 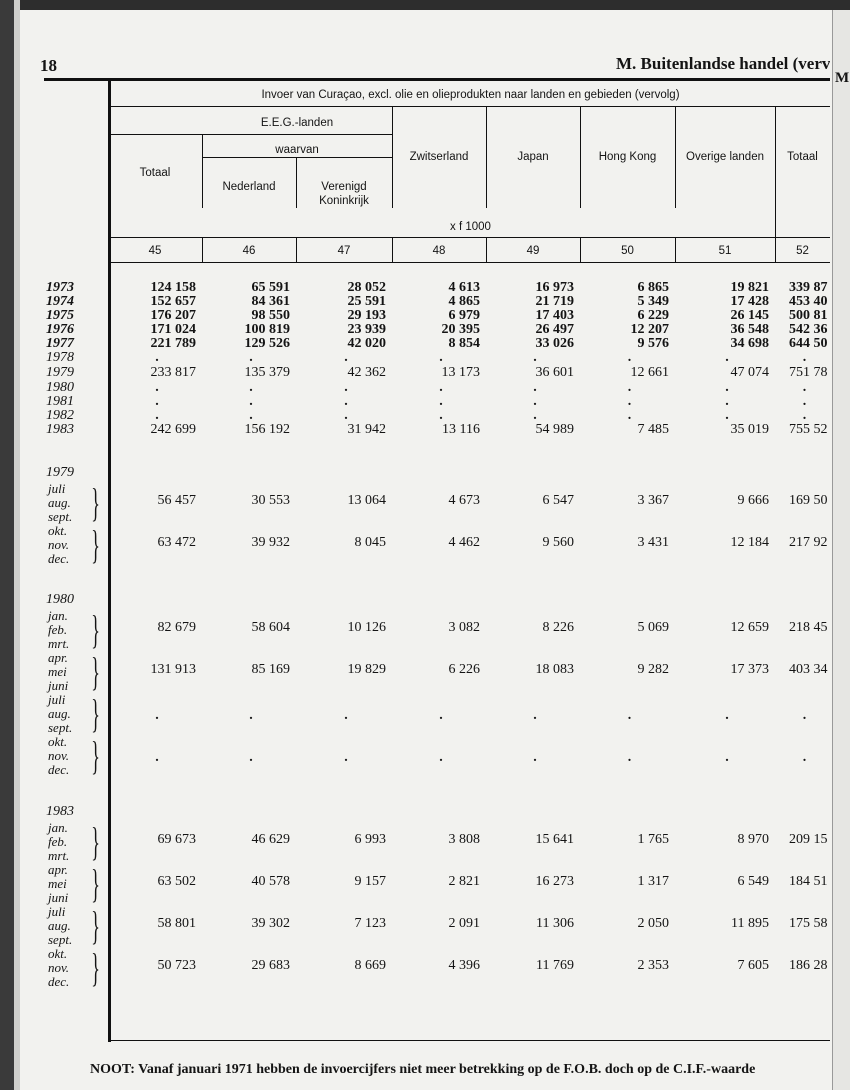 What do you see at coordinates (48, 65) in the screenshot?
I see `page-number: 18` at bounding box center [48, 65].